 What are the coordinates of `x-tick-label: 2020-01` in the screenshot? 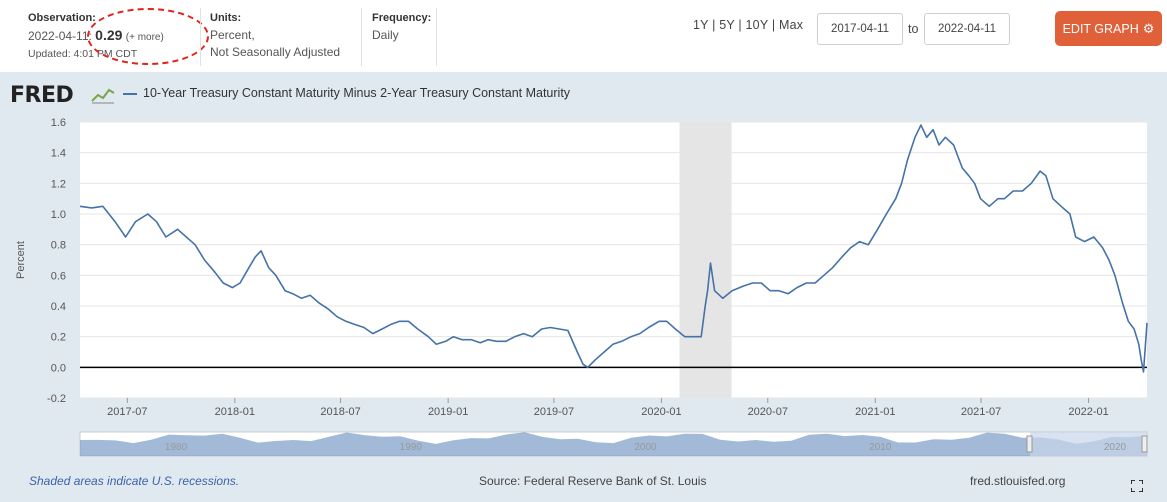 It's located at (661, 412).